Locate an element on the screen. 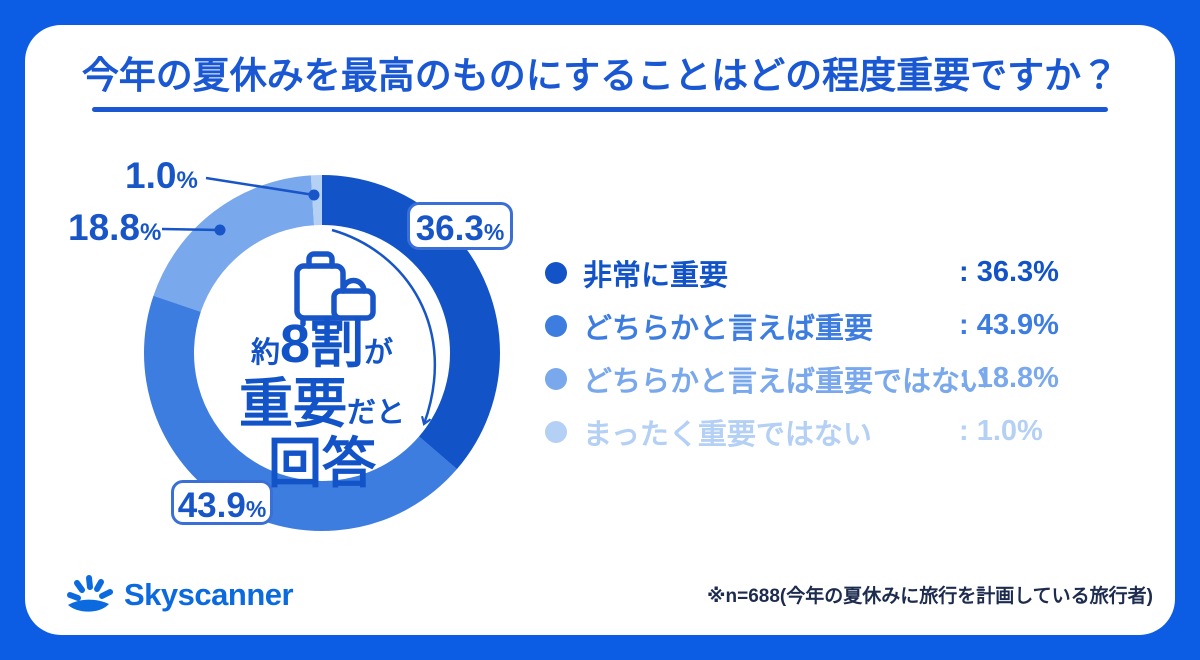  center-text-big: 回答 is located at coordinates (322, 464).